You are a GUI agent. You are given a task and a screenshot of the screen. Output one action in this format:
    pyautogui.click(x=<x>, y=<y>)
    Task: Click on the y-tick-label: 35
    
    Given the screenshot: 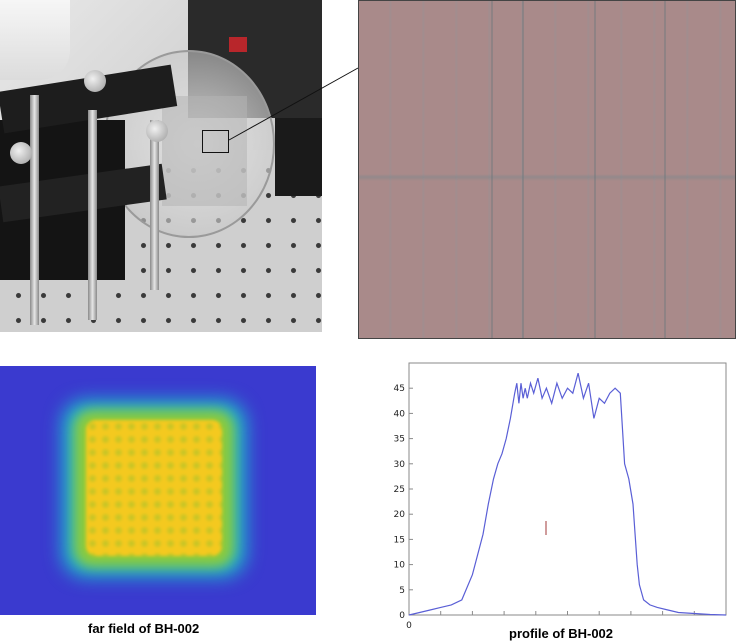 What is the action you would take?
    pyautogui.click(x=399, y=440)
    